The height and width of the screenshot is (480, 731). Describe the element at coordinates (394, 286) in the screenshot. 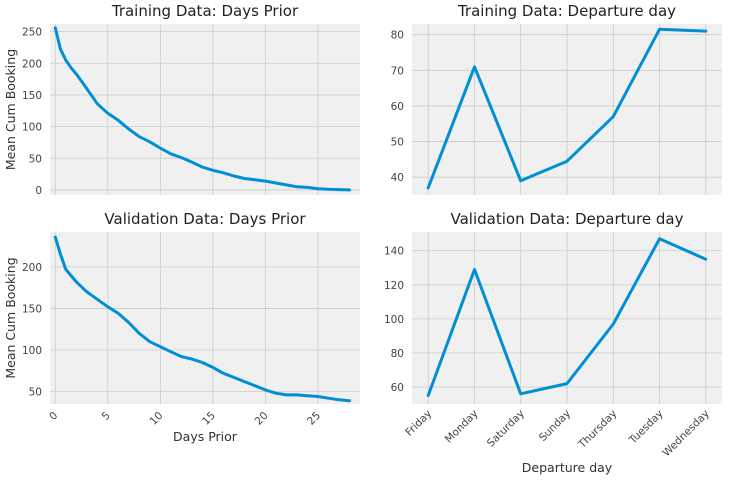

I see `y-tick-label: 120` at that location.